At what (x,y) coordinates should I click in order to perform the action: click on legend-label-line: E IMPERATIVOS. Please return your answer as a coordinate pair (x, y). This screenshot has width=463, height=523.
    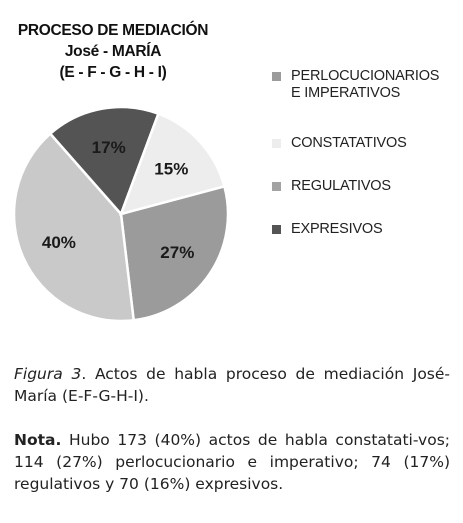
    Looking at the image, I should click on (346, 93).